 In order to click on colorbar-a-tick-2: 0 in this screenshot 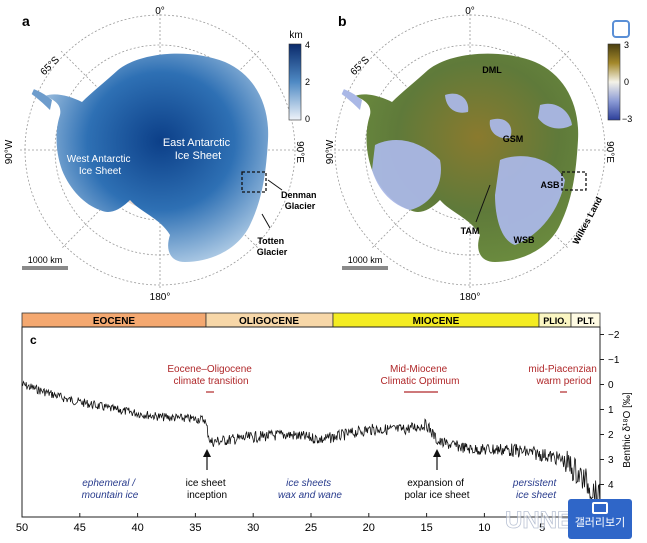, I will do `click(307, 119)`.